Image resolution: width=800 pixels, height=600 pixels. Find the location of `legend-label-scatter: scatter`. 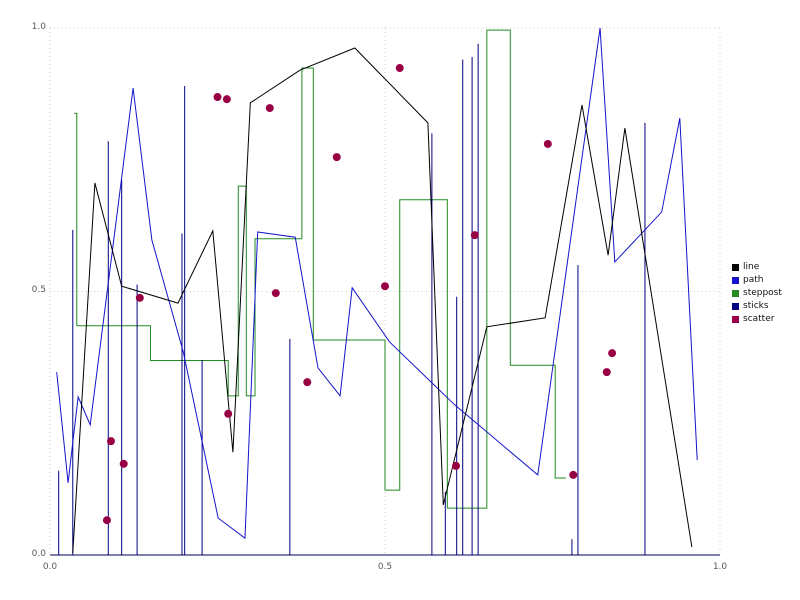

legend-label-scatter: scatter is located at coordinates (759, 319).